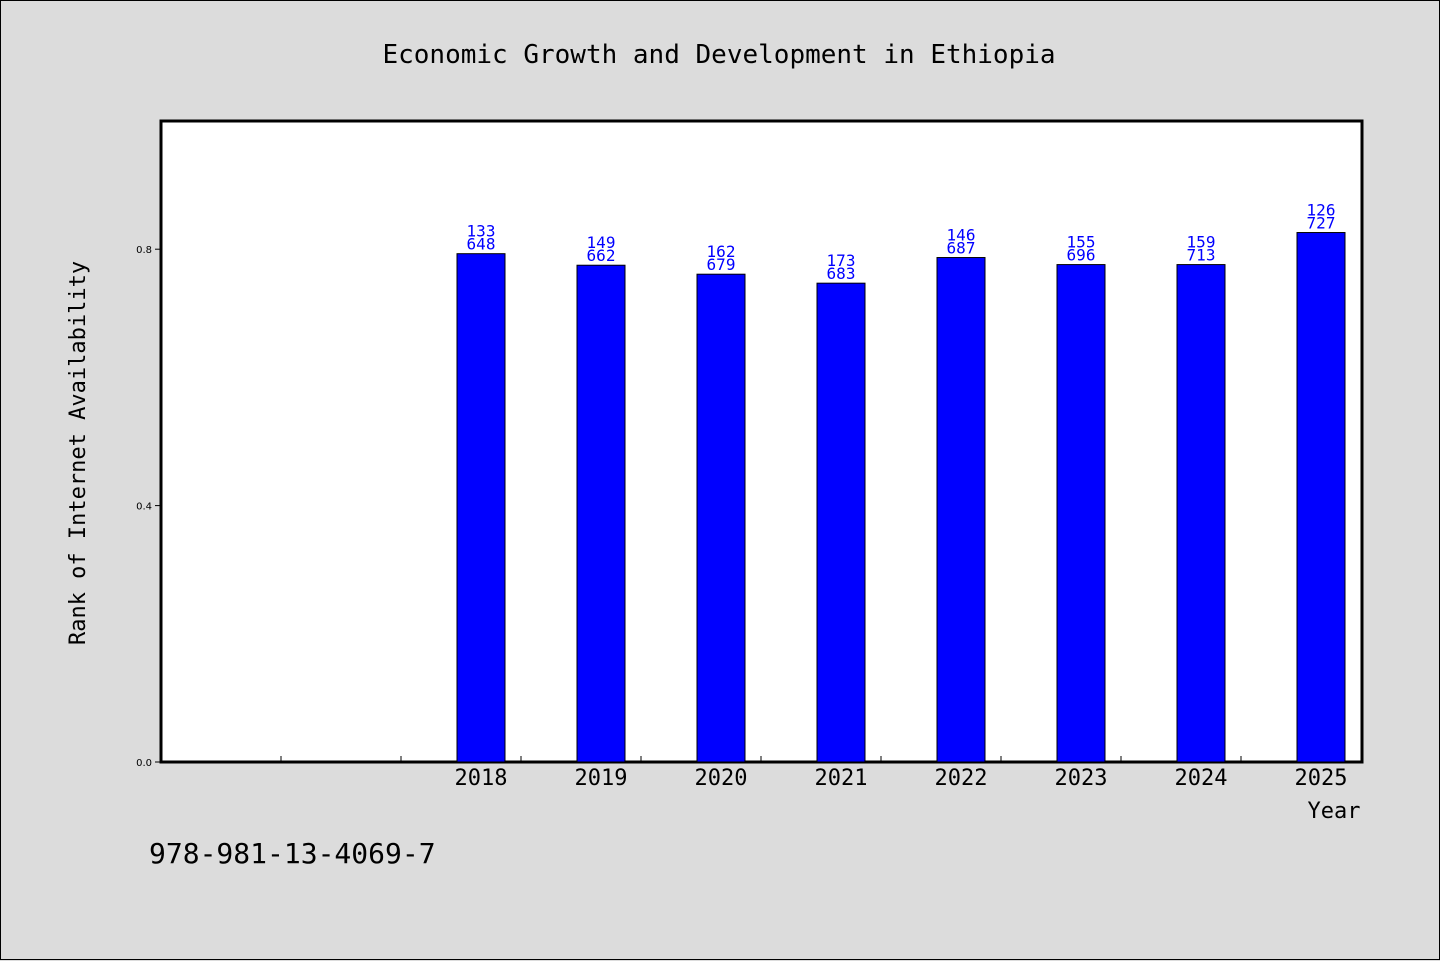 The width and height of the screenshot is (1440, 961). I want to click on bar-data-label: 648, so click(481, 244).